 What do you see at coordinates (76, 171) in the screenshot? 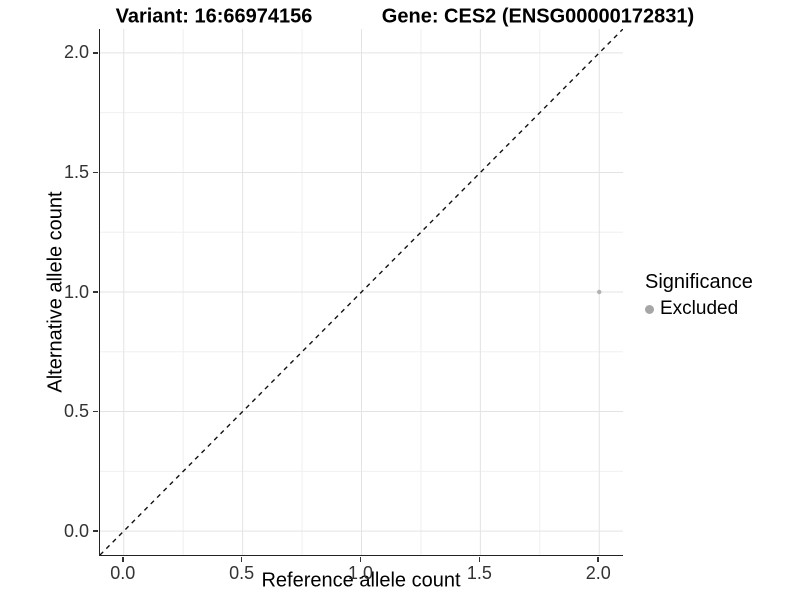
I see `y-tick-label: 1.5` at bounding box center [76, 171].